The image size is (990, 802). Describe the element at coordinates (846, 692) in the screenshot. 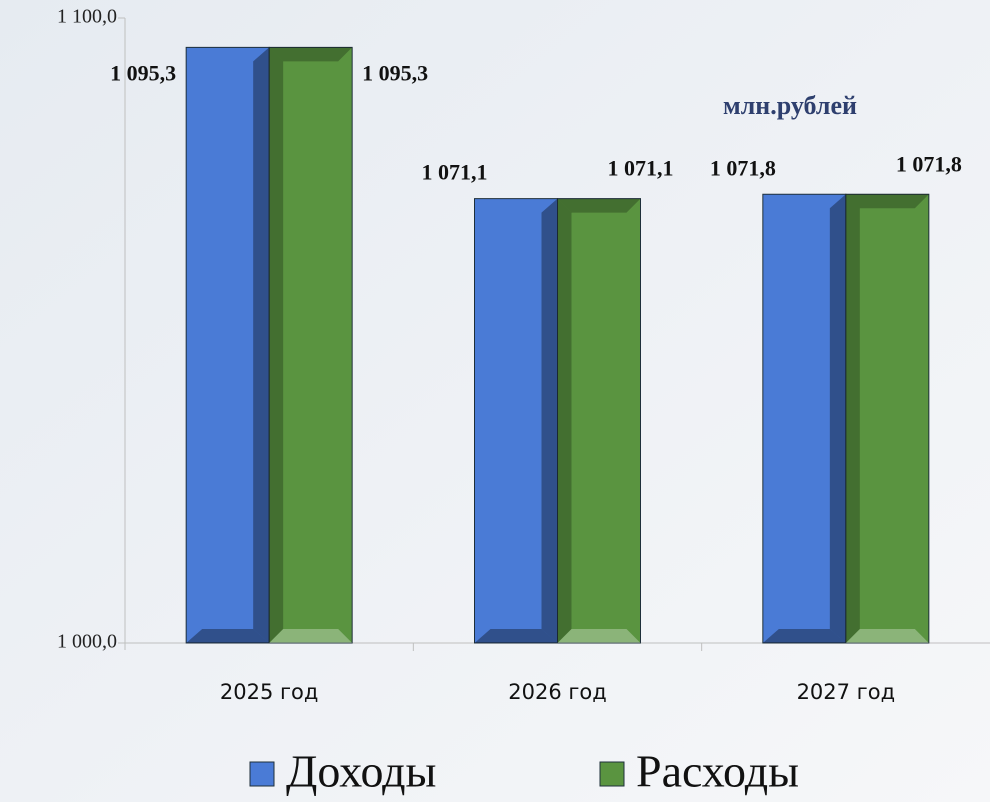

I see `x-tick-label: 2027 год` at that location.